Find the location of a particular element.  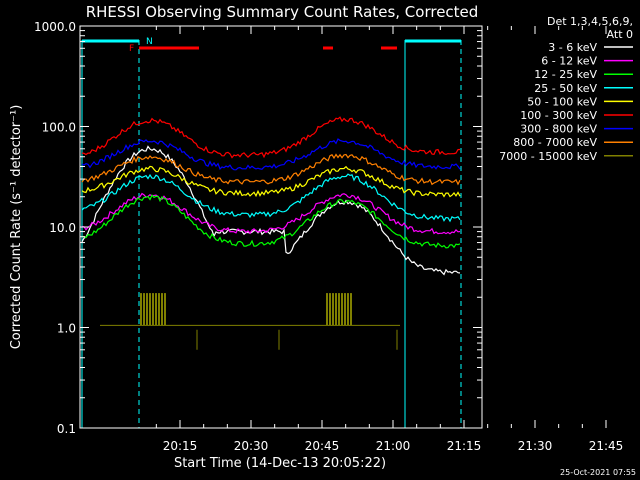

legend-entry-label: 800 - 7000 keV is located at coordinates (555, 142).